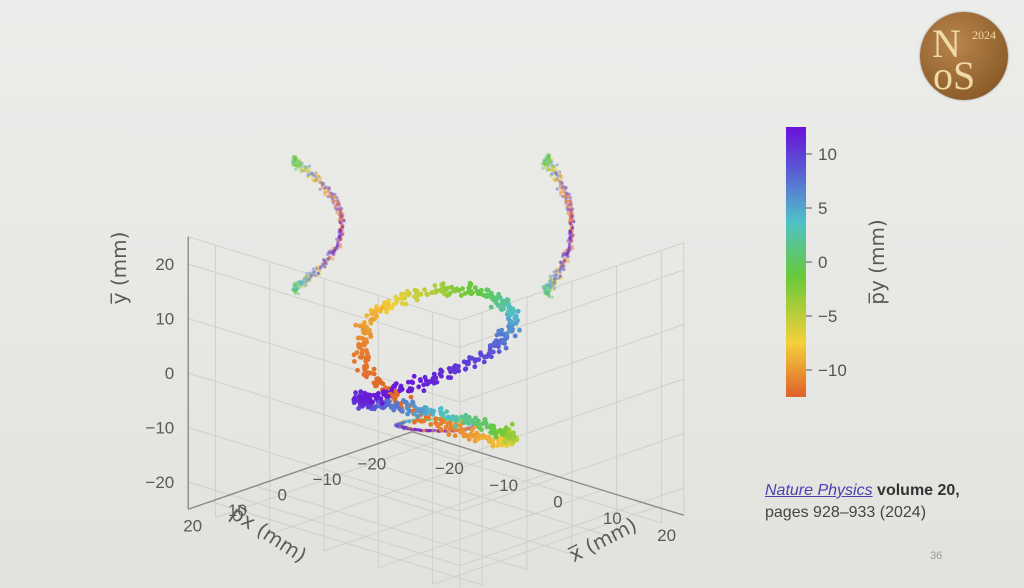 This screenshot has height=588, width=1024. What do you see at coordinates (827, 316) in the screenshot?
I see `colorbar-tick-label: −5` at bounding box center [827, 316].